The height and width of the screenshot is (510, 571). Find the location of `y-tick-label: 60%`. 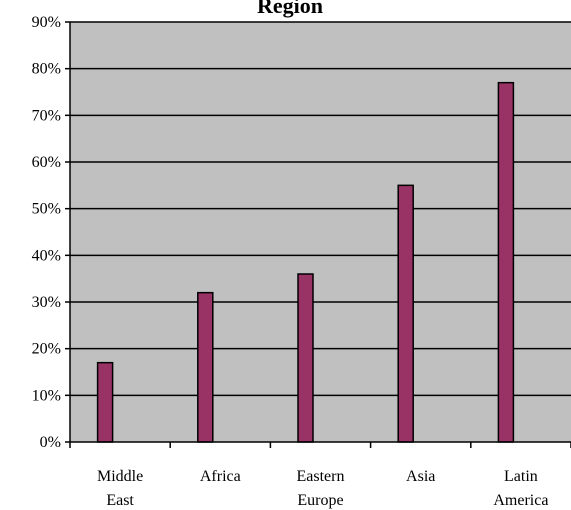

y-tick-label: 60% is located at coordinates (46, 162).